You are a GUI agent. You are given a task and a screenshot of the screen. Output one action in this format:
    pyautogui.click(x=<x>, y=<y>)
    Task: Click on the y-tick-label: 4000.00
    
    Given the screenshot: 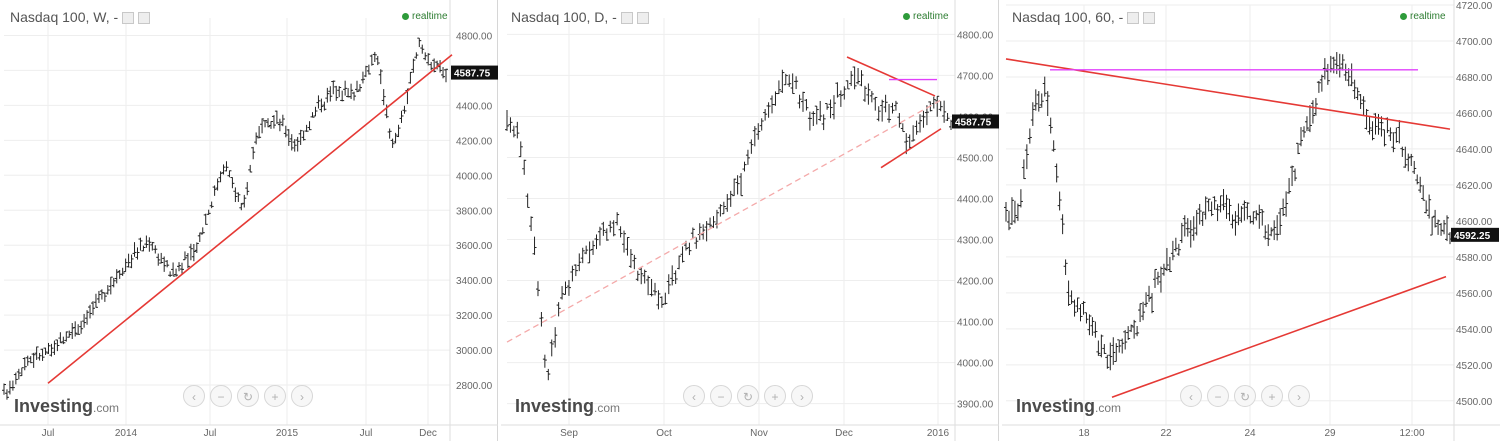 What is the action you would take?
    pyautogui.click(x=975, y=364)
    